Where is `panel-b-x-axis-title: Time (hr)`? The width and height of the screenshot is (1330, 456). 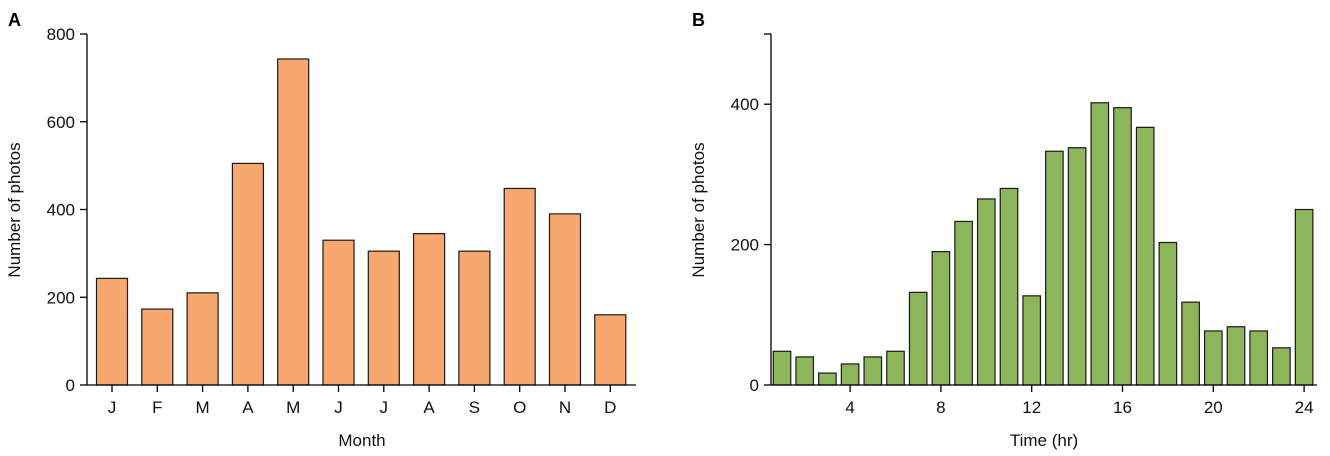
panel-b-x-axis-title: Time (hr) is located at coordinates (1044, 440).